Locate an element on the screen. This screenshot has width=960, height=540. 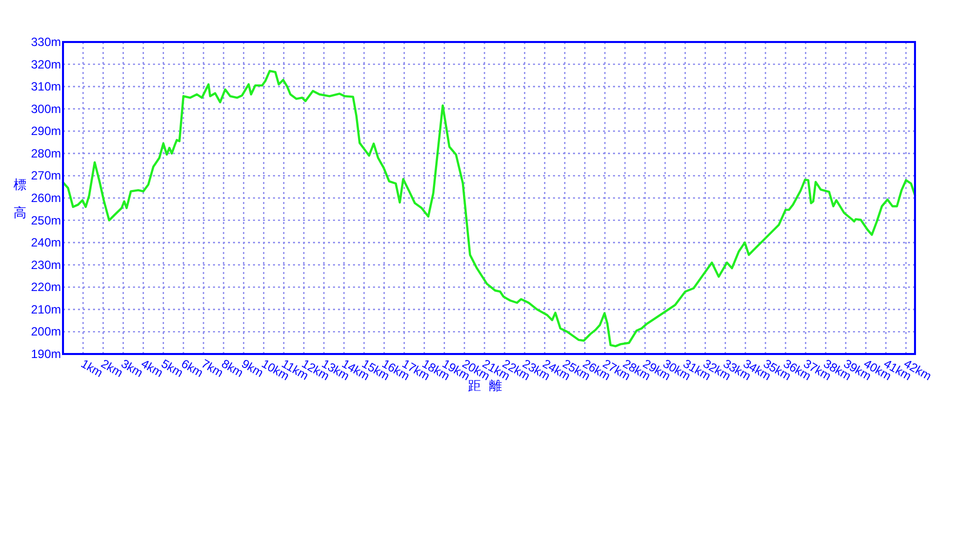
y-tick-label: 240m is located at coordinates (45, 243).